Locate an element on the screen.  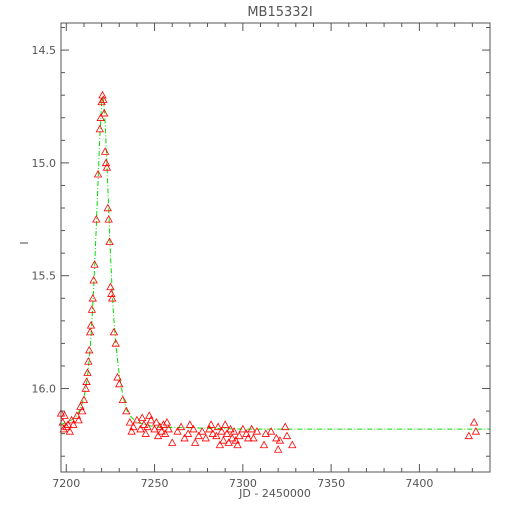
y-axis-label: I is located at coordinates (24, 242).